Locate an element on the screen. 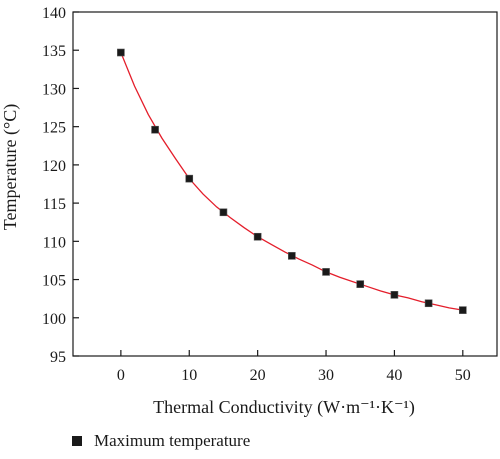  x-tick-label: 50 is located at coordinates (463, 375).